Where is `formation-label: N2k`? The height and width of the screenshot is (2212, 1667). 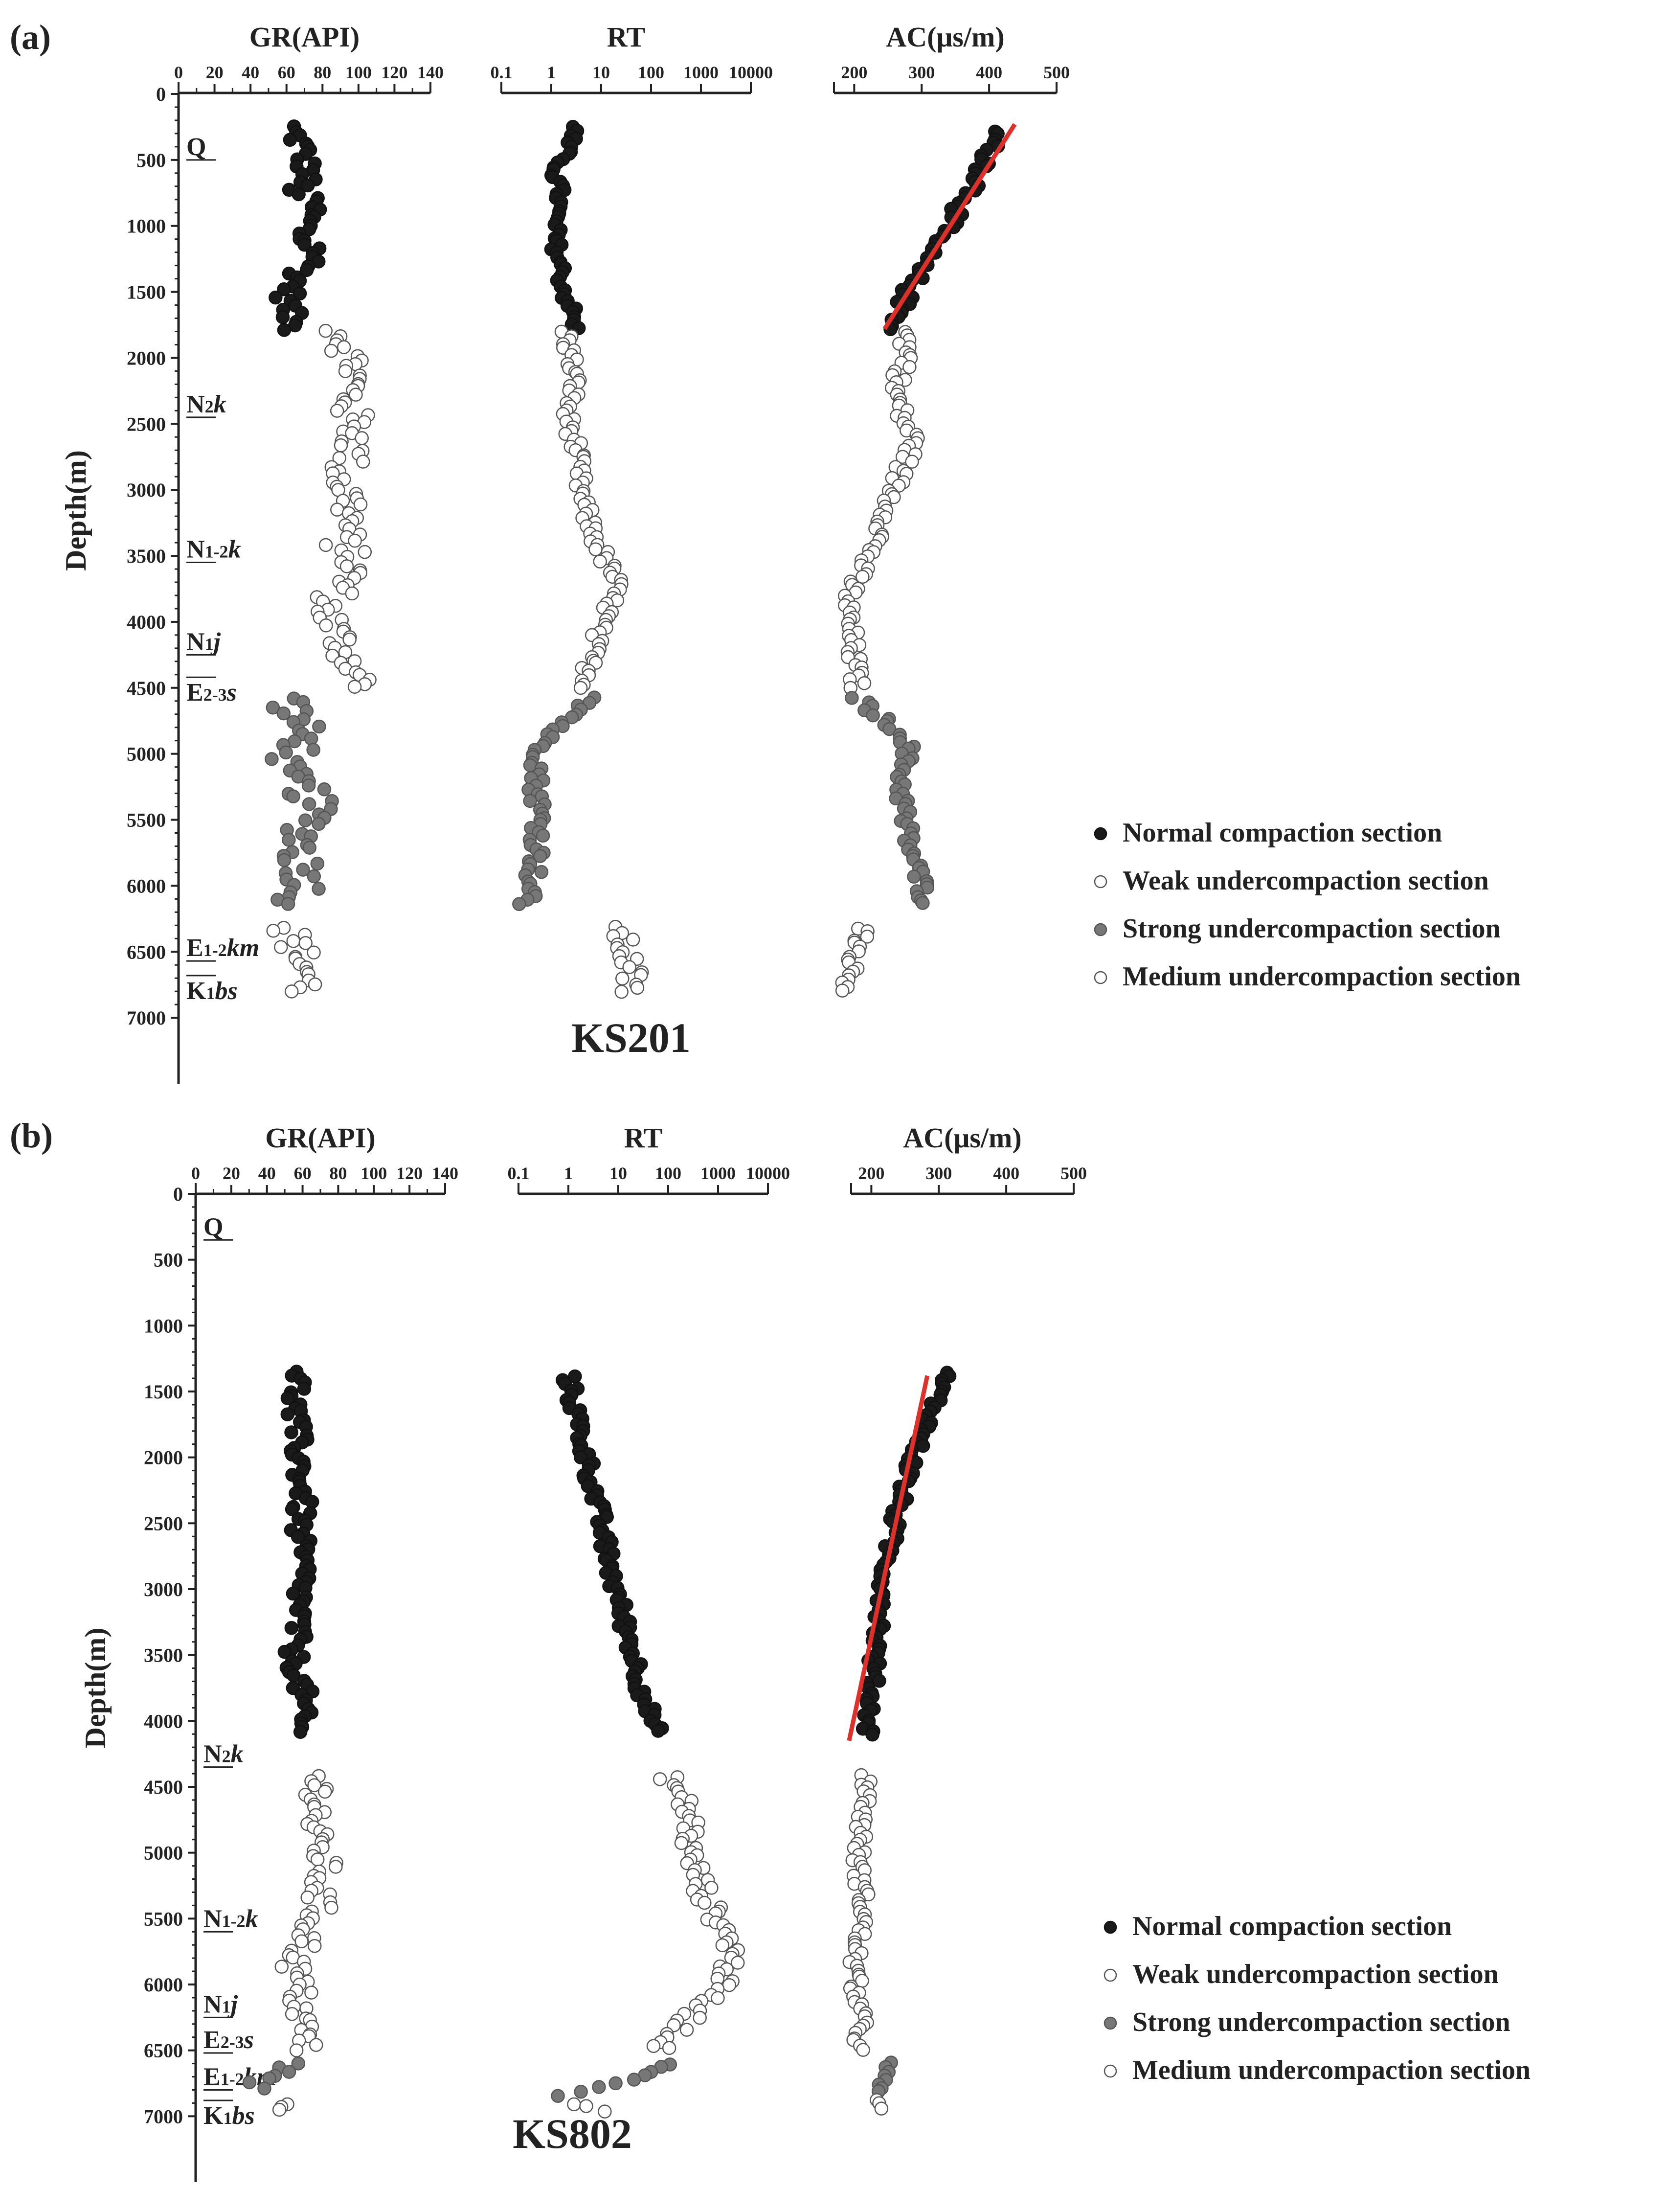 formation-label: N2k is located at coordinates (223, 1754).